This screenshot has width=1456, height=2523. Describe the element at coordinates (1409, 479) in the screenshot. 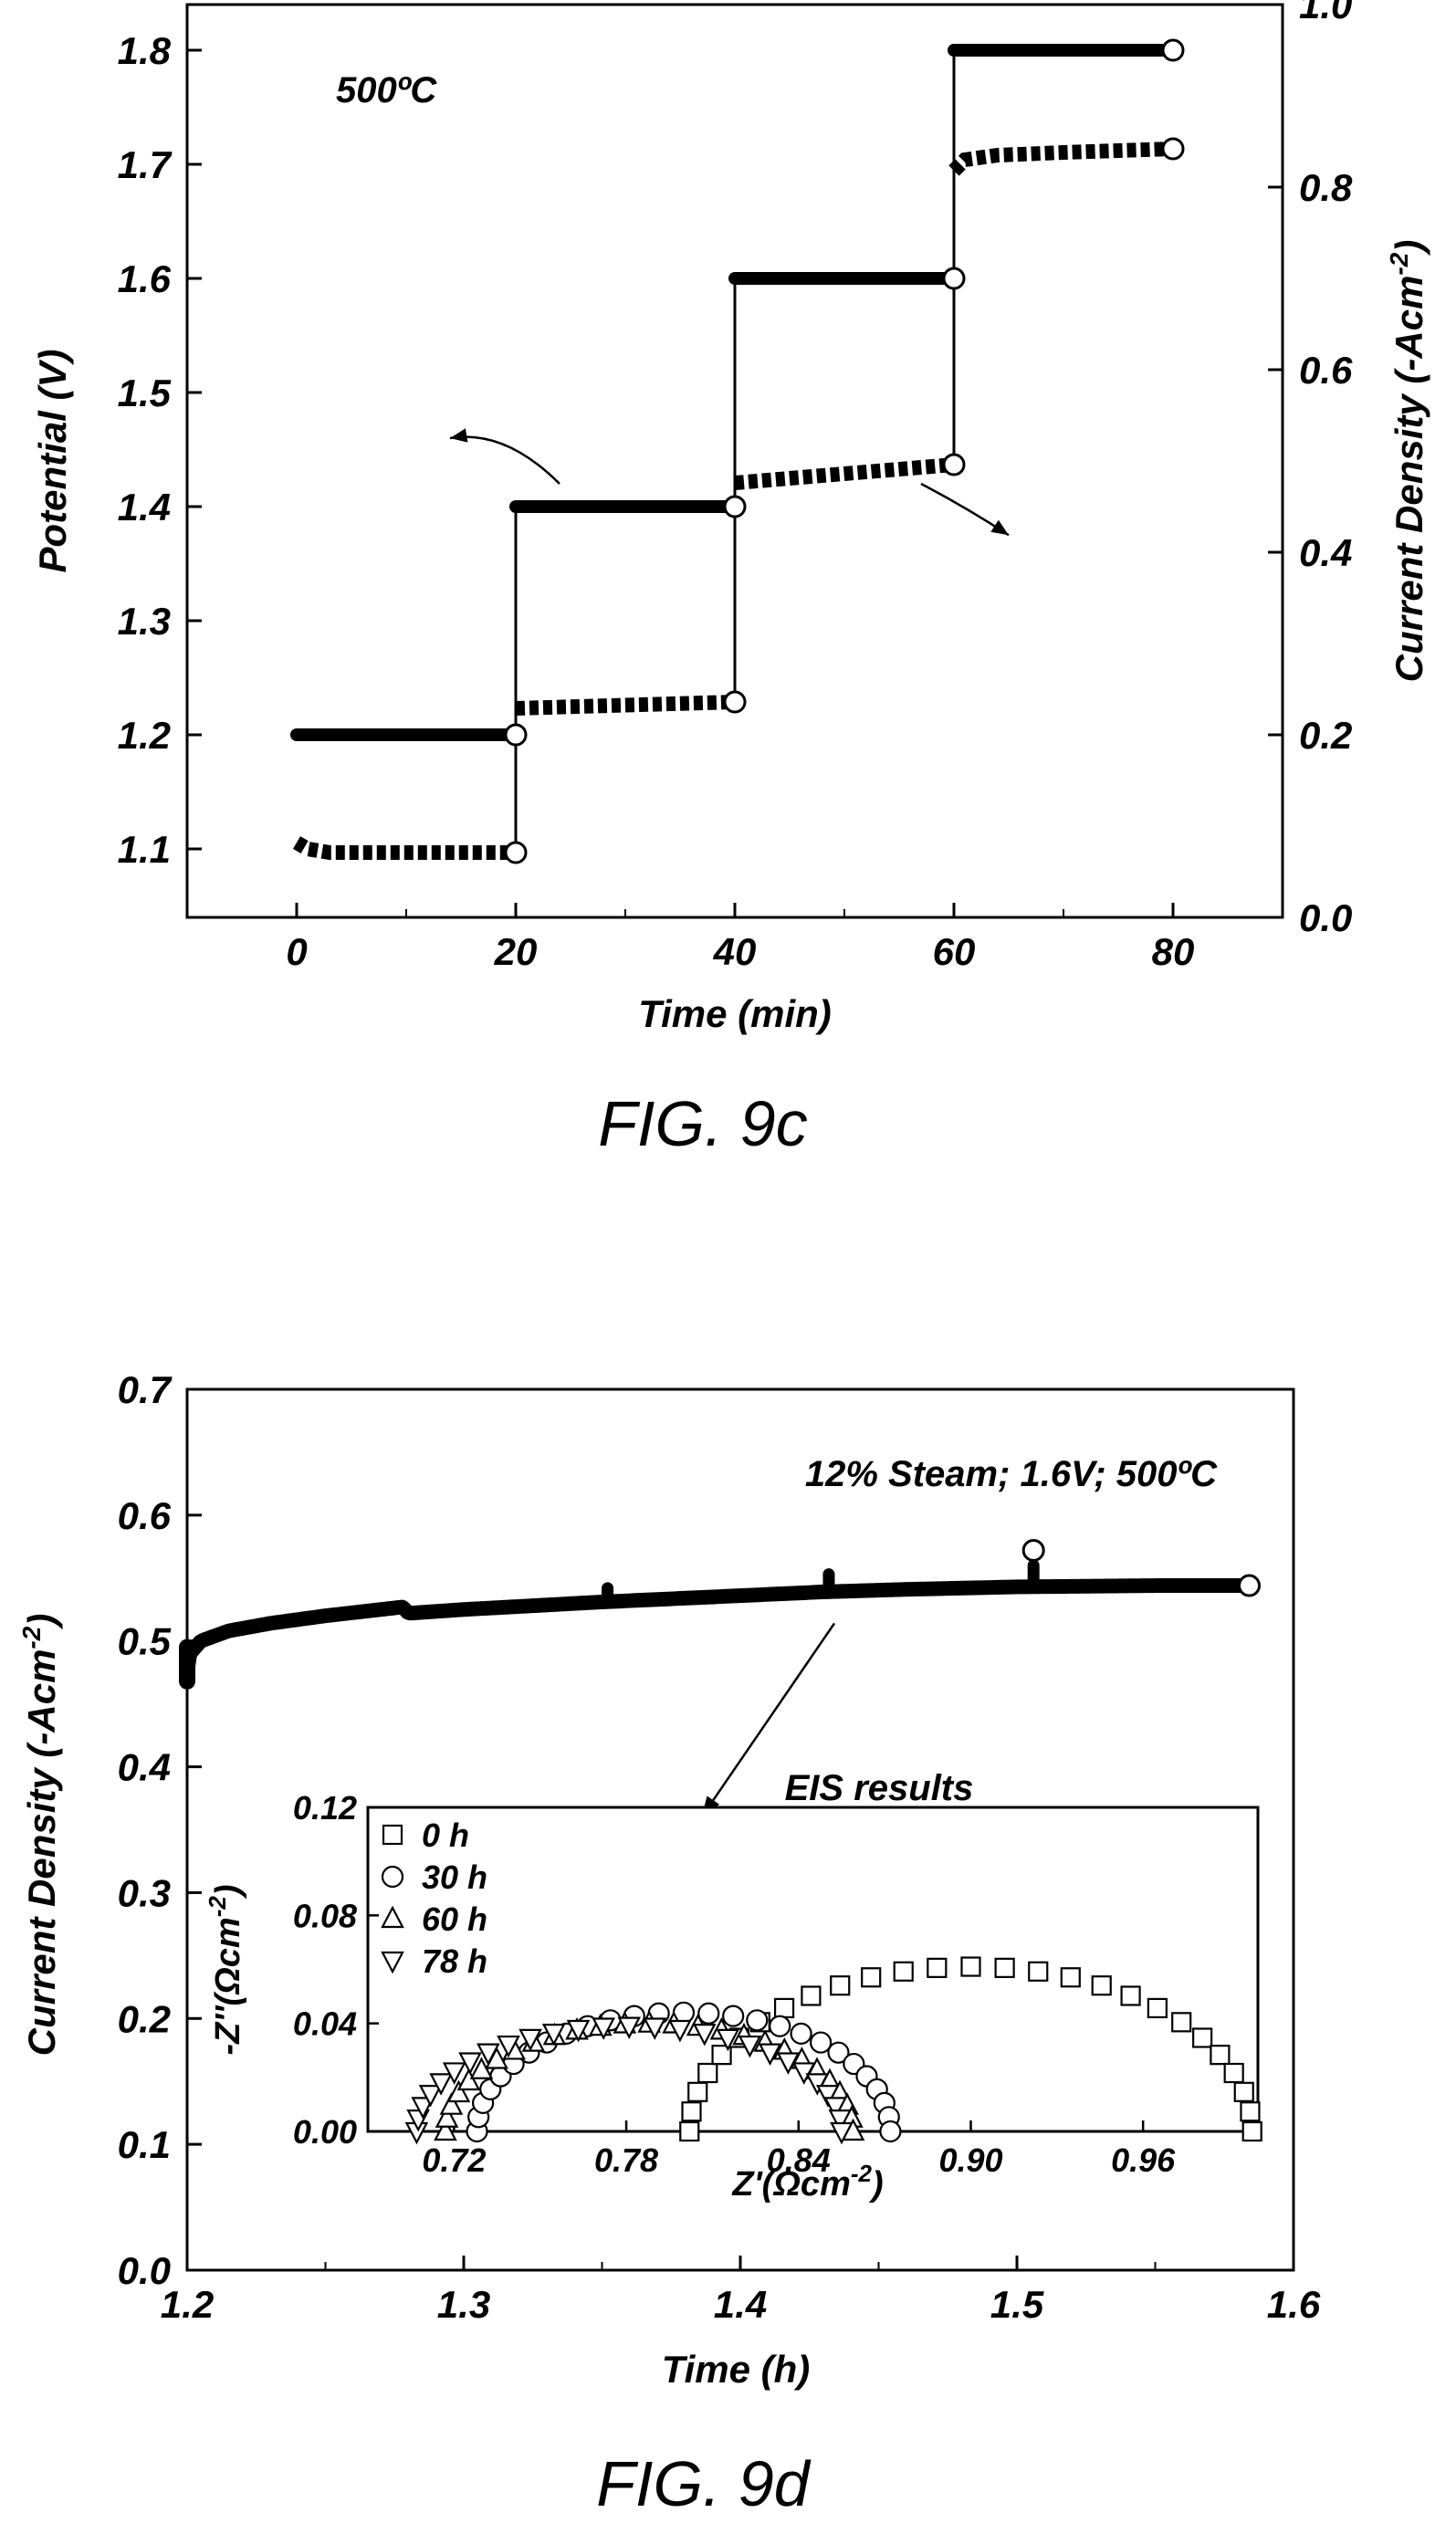

I see `fig9c-right-label-main: Current Density (-Acm` at that location.